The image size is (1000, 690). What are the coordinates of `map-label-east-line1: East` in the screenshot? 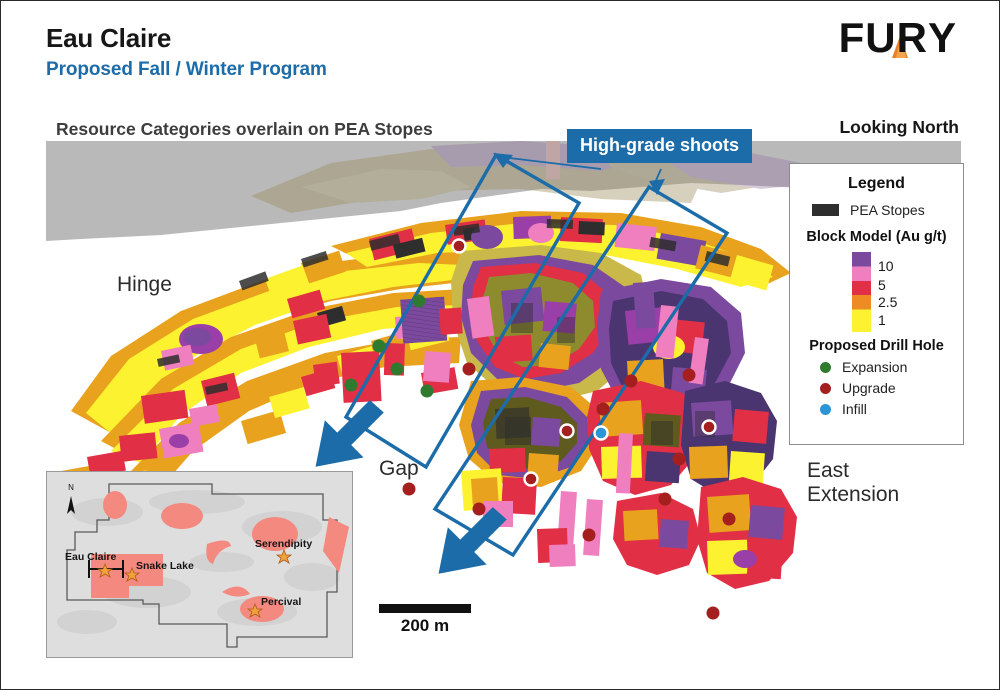 It's located at (828, 470).